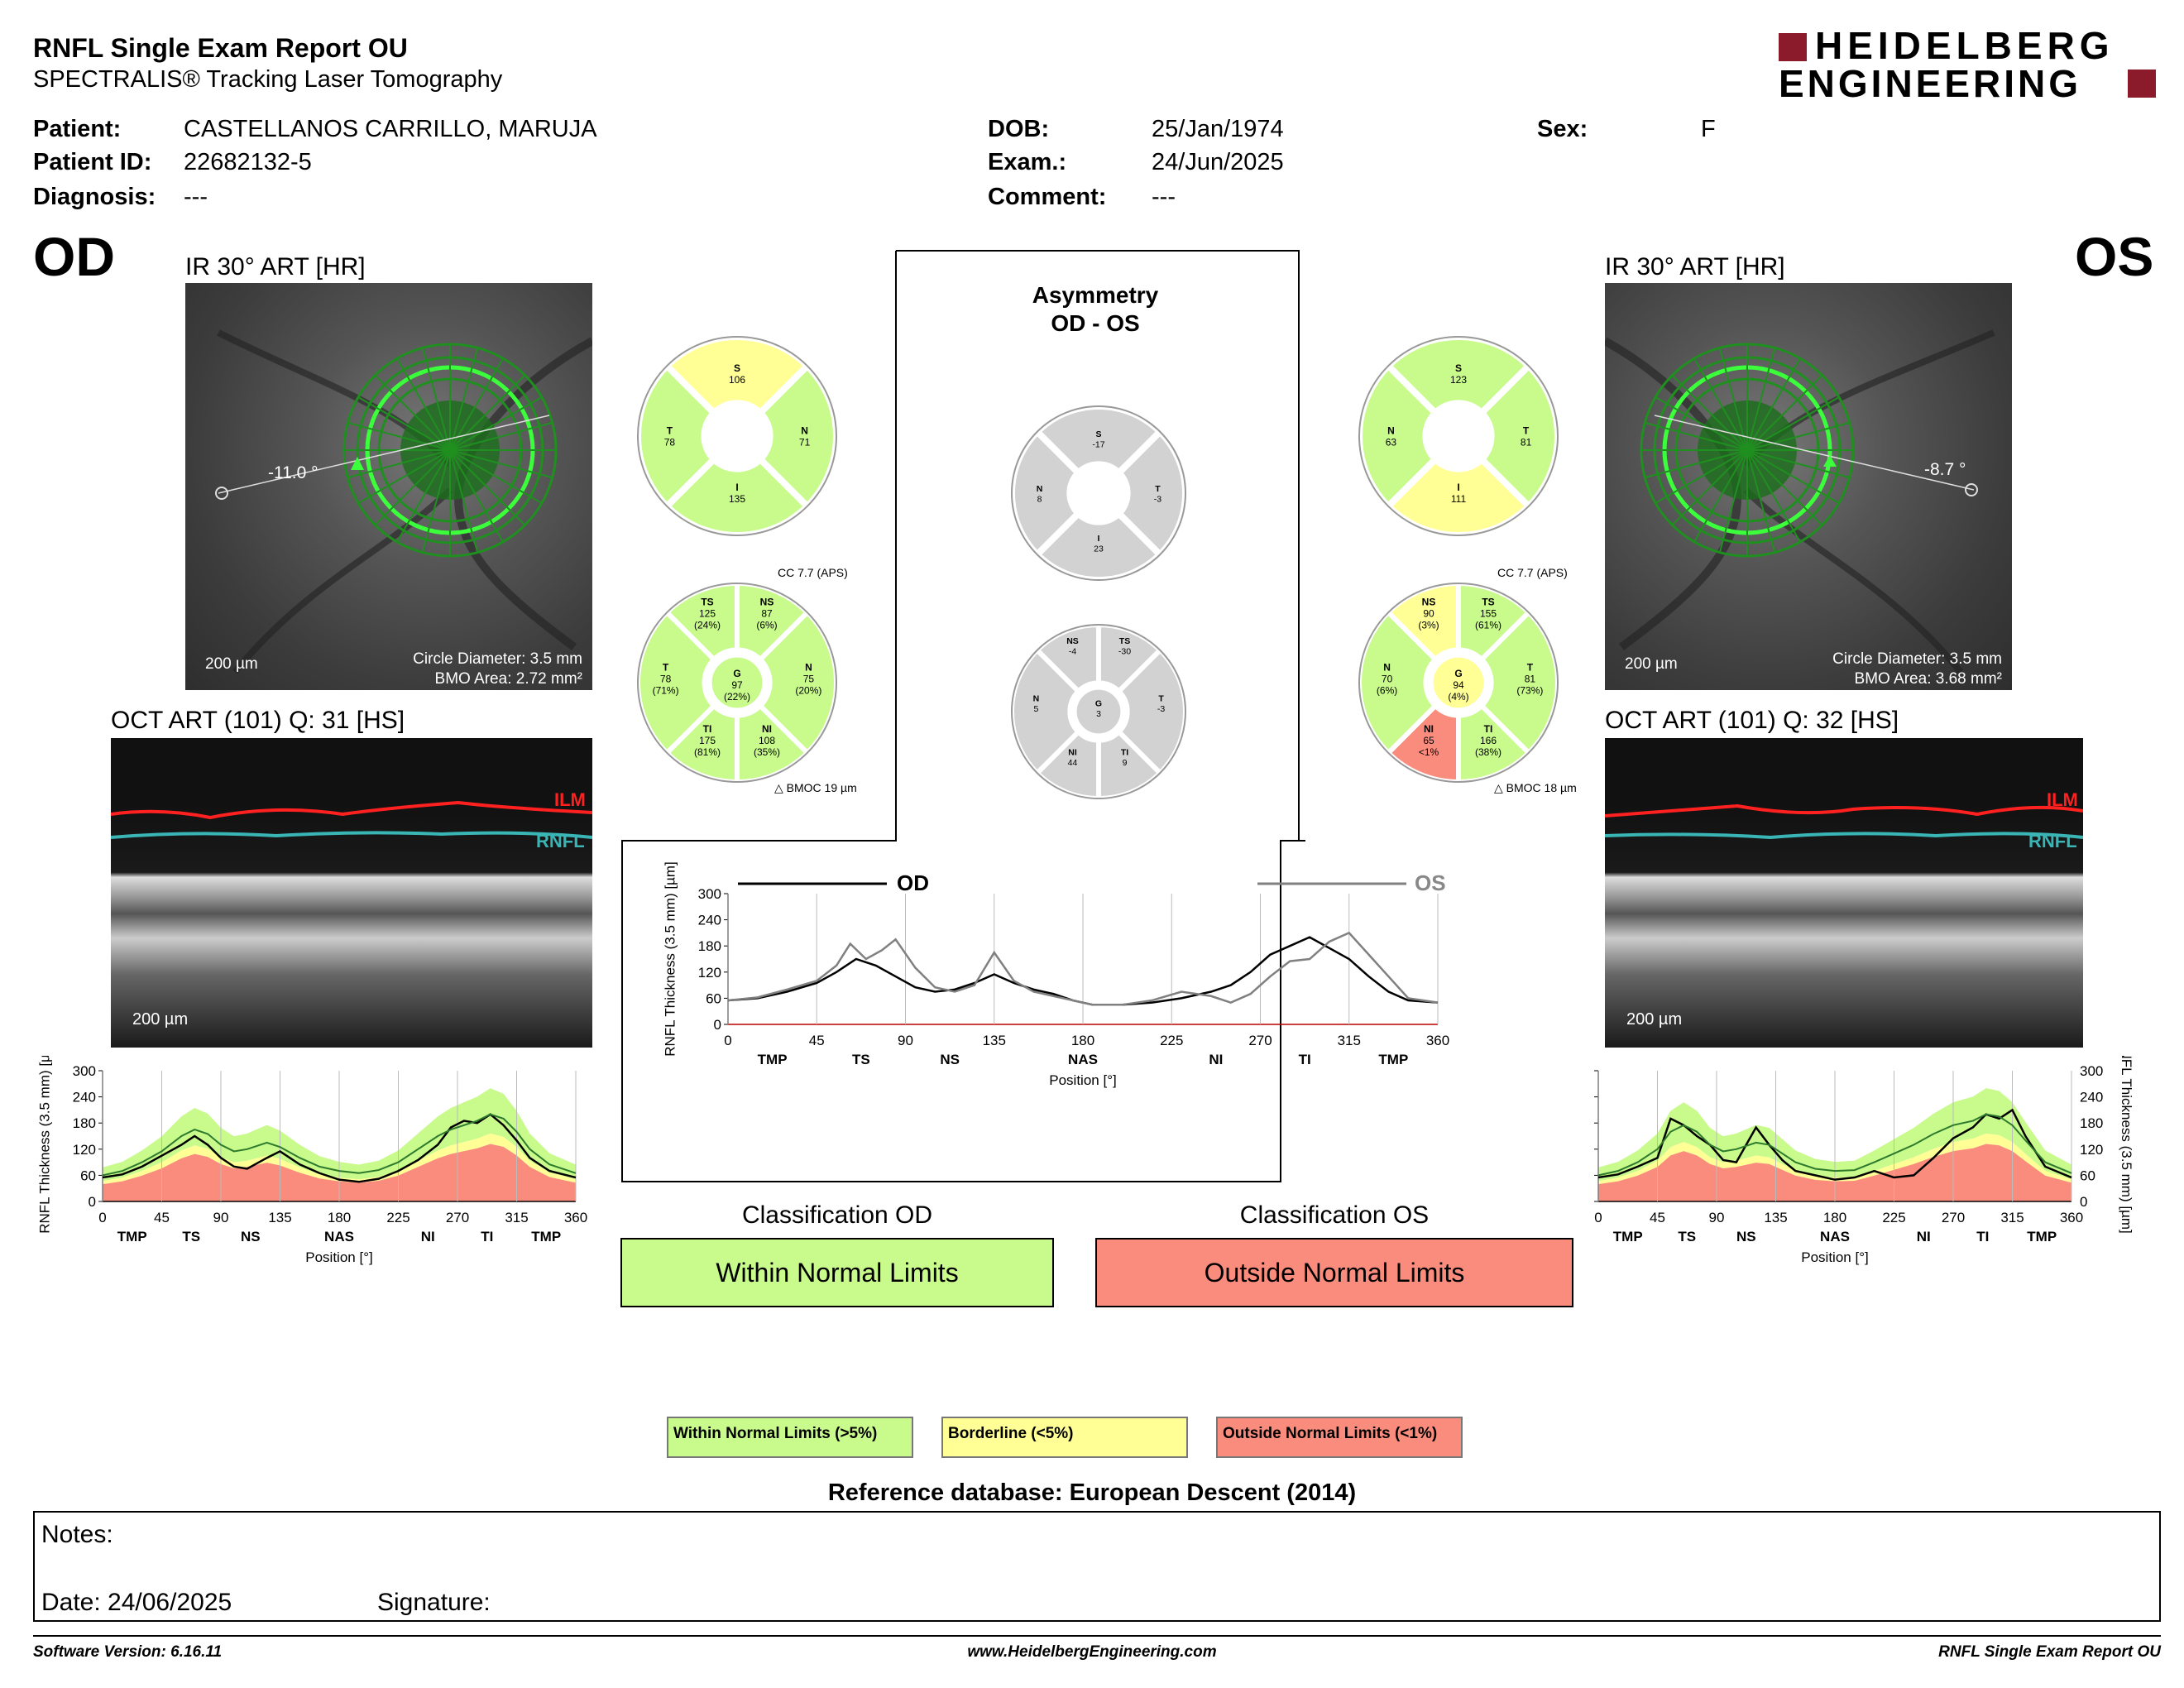  Describe the element at coordinates (790, 1437) in the screenshot. I see `legend-within-normal: Within Normal Limits (>5%)` at that location.